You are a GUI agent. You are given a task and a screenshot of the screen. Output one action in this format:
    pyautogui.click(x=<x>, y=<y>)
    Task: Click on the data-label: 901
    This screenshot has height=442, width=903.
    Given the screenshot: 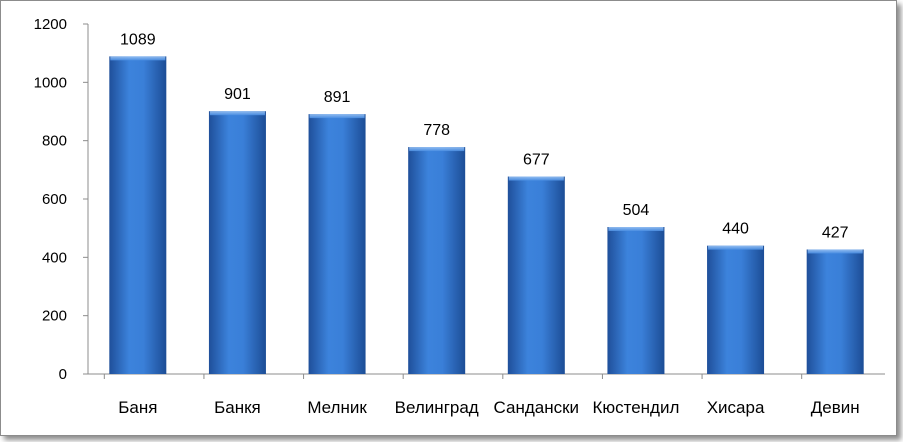 What is the action you would take?
    pyautogui.click(x=237, y=94)
    